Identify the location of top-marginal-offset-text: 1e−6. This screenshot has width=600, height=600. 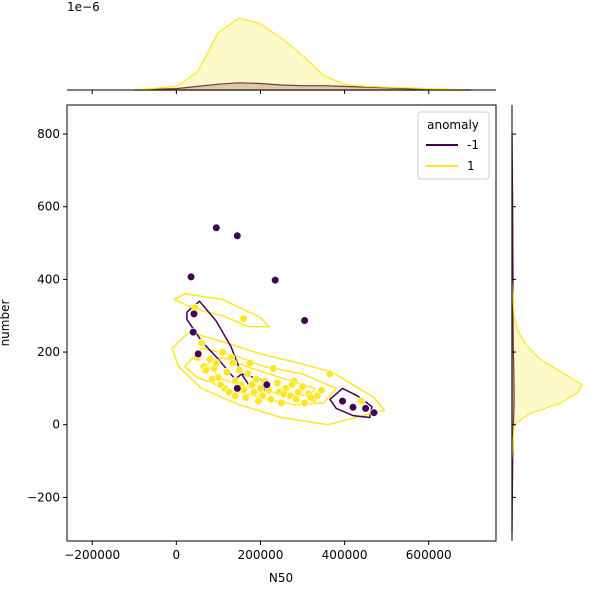
(83, 7).